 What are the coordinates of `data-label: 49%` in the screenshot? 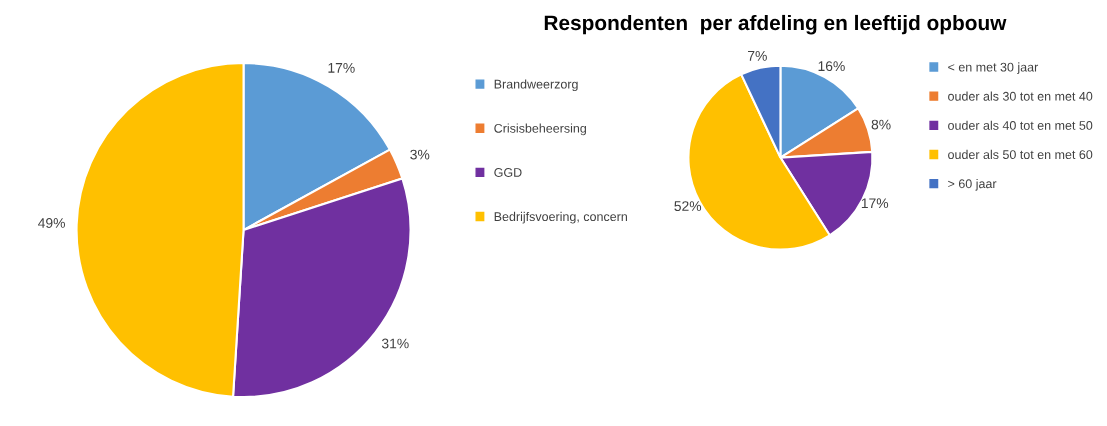 It's located at (51, 223).